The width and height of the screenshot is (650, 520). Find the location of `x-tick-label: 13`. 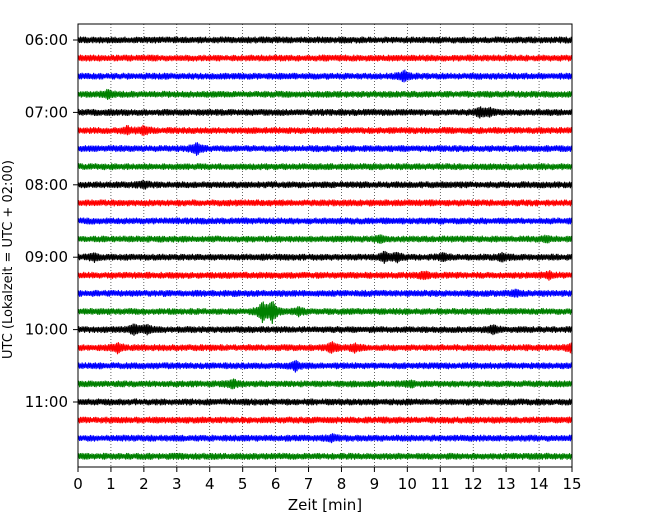

x-tick-label: 13 is located at coordinates (506, 484).